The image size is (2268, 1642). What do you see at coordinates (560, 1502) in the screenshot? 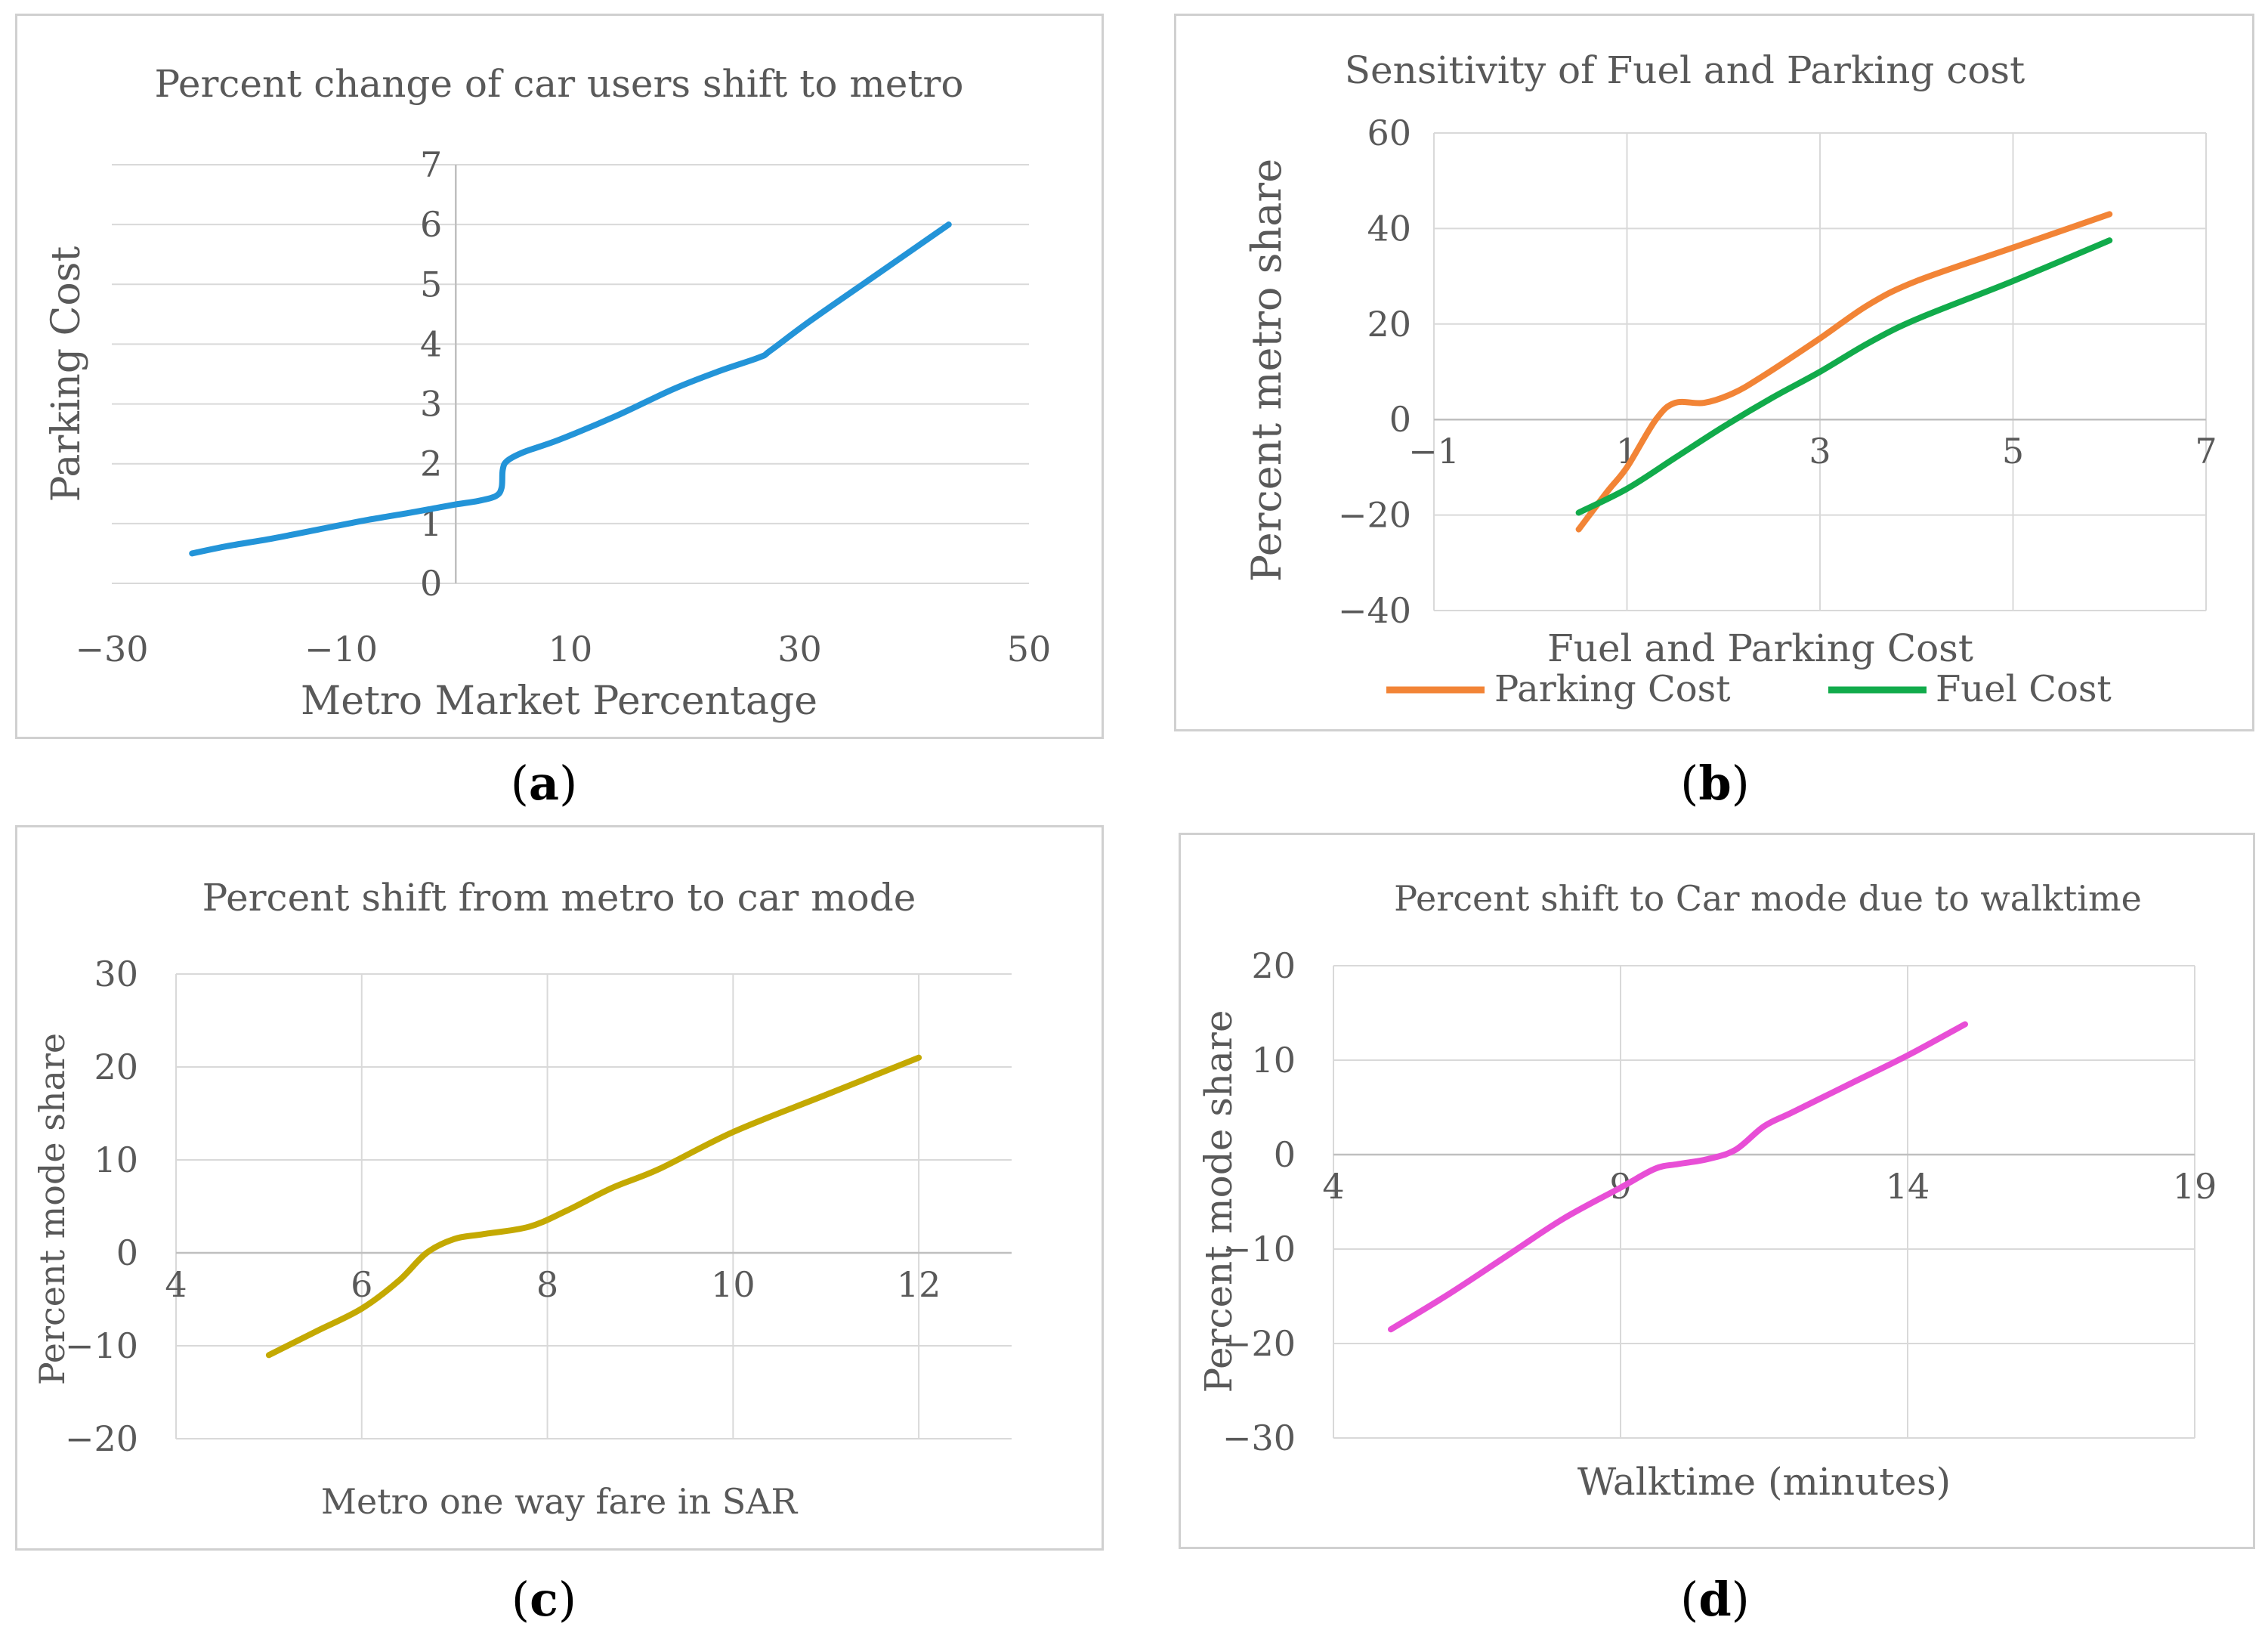
I see `x-axis-label-c: Metro one way fare in SAR` at bounding box center [560, 1502].